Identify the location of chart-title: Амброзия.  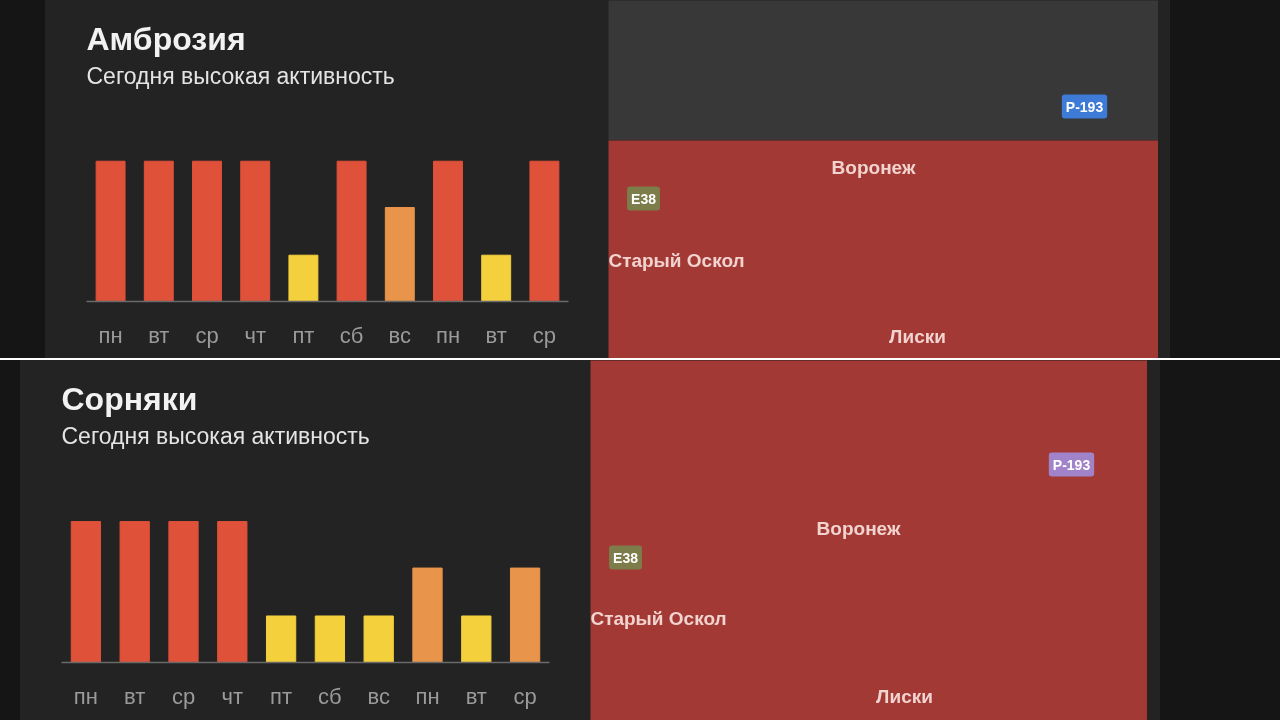
(166, 38).